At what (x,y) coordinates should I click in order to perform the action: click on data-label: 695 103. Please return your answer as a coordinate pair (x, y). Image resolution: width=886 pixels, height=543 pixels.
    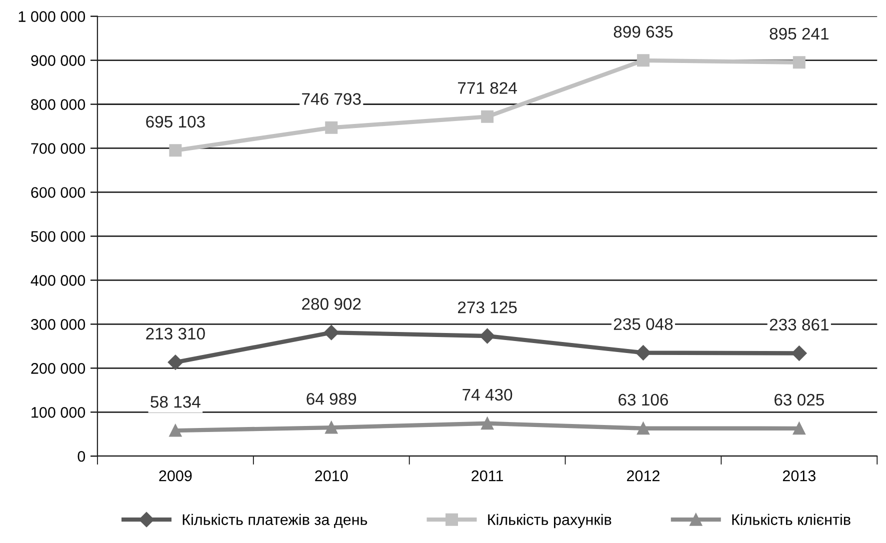
    Looking at the image, I should click on (175, 122).